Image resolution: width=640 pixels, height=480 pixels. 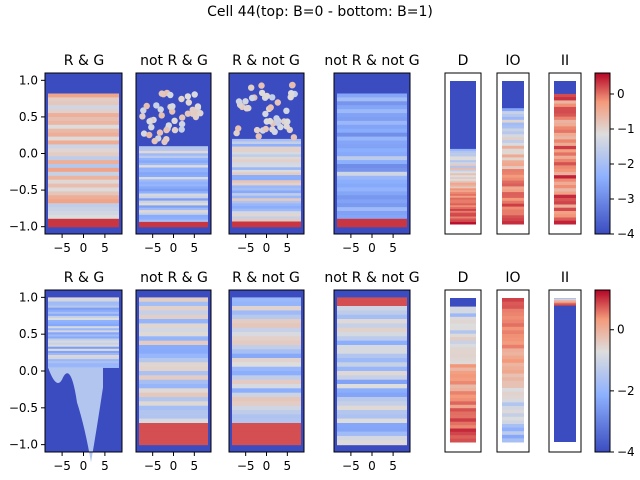 I want to click on bar-frame, so click(x=513, y=153).